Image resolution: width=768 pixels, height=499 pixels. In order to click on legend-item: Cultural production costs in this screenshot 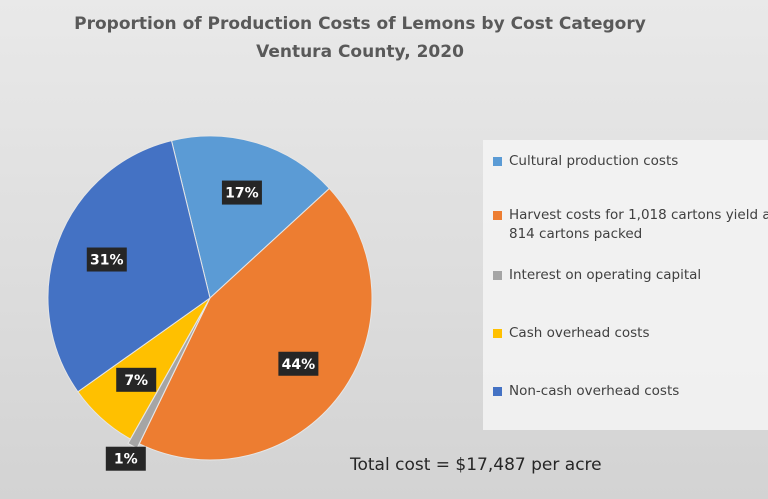, I will do `click(630, 161)`.